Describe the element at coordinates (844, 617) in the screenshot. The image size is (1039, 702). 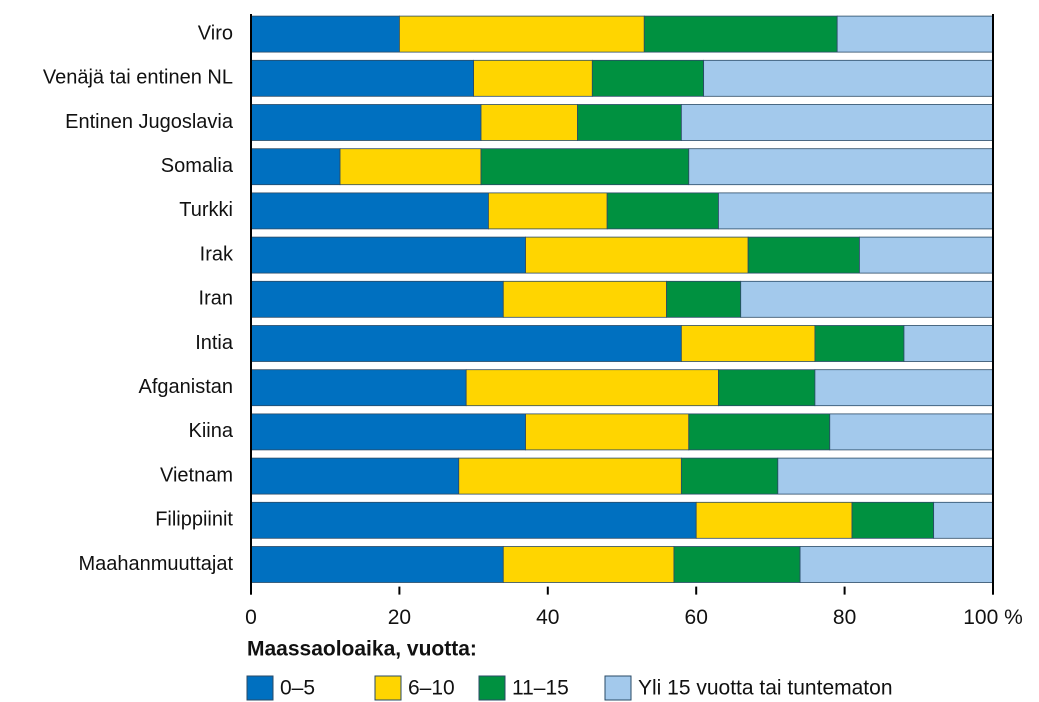
I see `x-tick-label: 80` at that location.